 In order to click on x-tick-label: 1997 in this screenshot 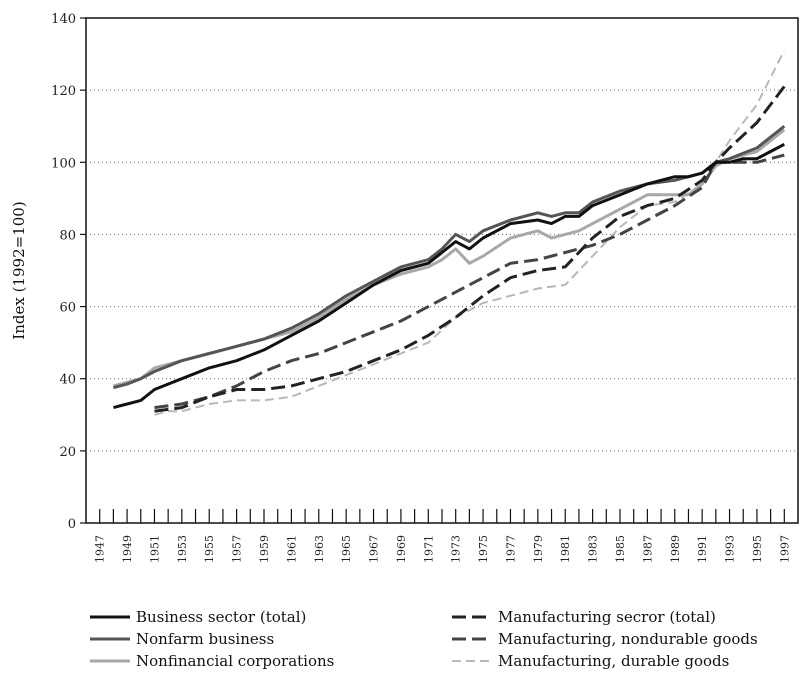, I will do `click(784, 549)`.